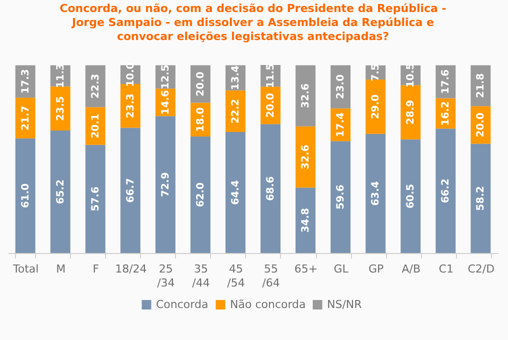 This screenshot has width=508, height=340. I want to click on x-tick-label: 65+, so click(306, 269).